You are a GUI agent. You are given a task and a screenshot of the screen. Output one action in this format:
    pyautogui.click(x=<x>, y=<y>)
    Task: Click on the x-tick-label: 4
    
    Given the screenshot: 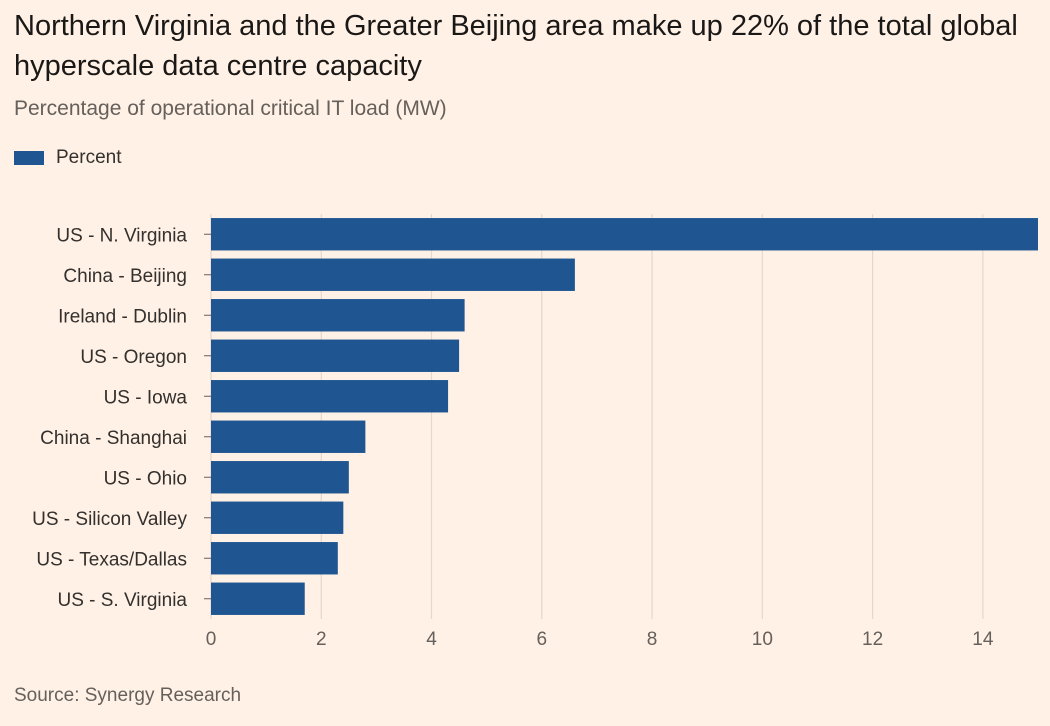 What is the action you would take?
    pyautogui.click(x=431, y=639)
    